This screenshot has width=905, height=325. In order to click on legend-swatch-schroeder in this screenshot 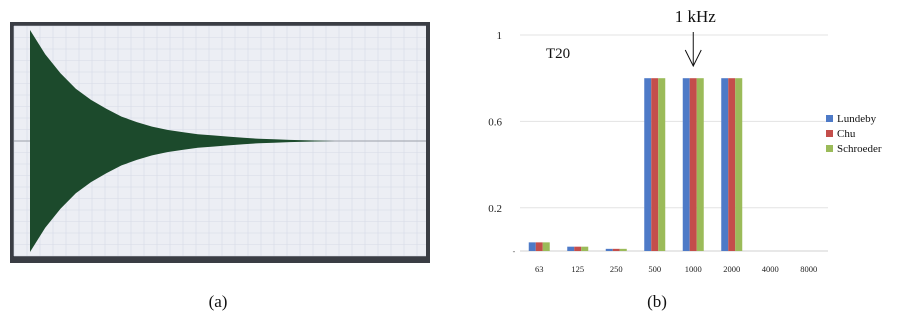, I will do `click(829, 148)`.